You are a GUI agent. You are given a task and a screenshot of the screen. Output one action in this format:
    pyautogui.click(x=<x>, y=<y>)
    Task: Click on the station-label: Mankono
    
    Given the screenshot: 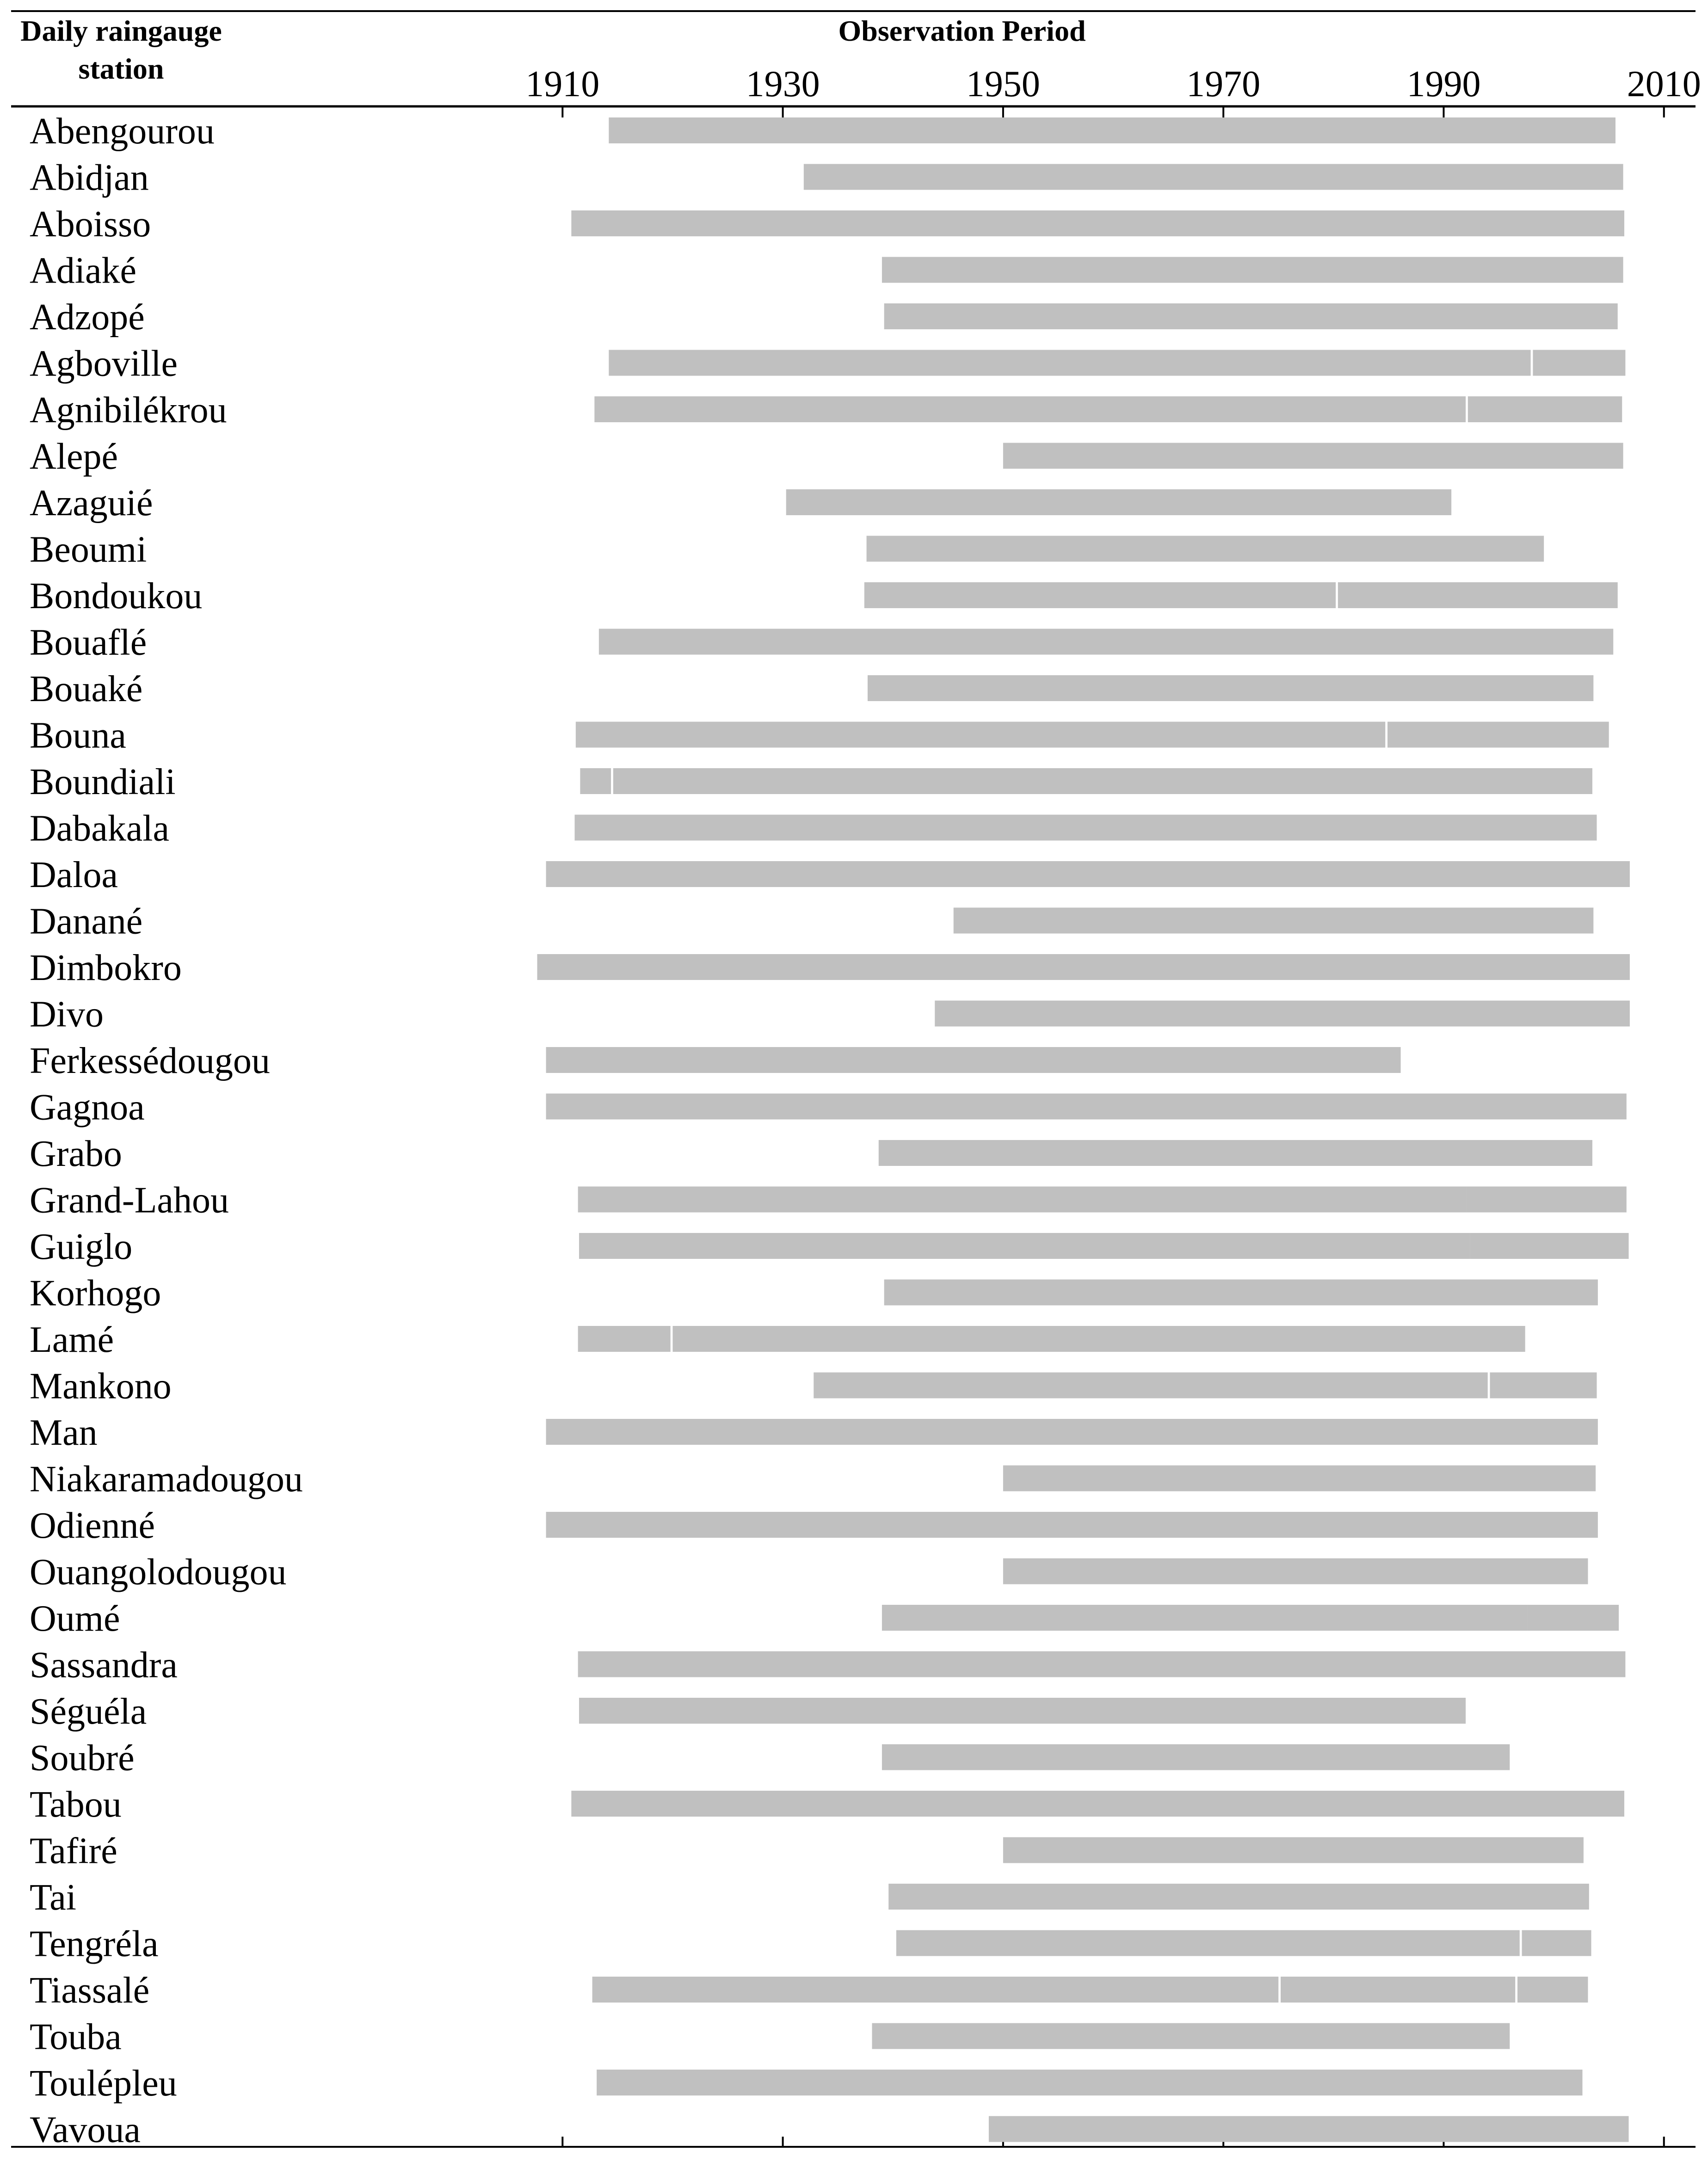 What is the action you would take?
    pyautogui.click(x=101, y=1387)
    